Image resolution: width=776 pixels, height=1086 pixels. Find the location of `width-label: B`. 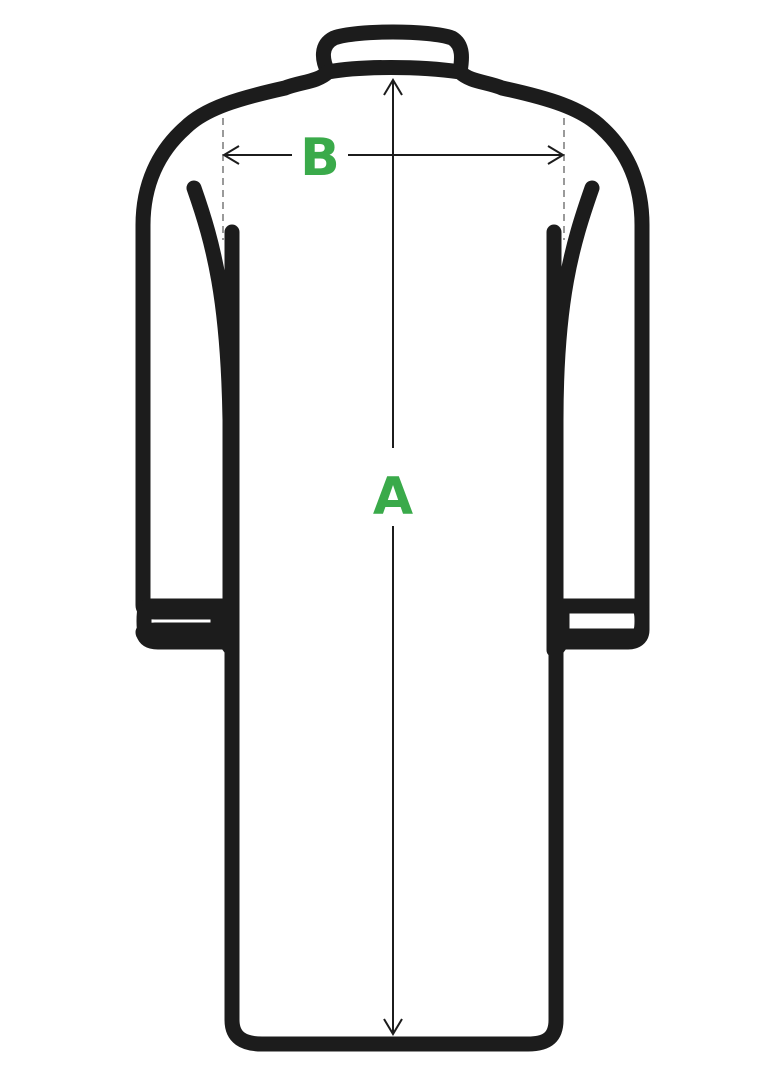

width-label: B is located at coordinates (320, 158).